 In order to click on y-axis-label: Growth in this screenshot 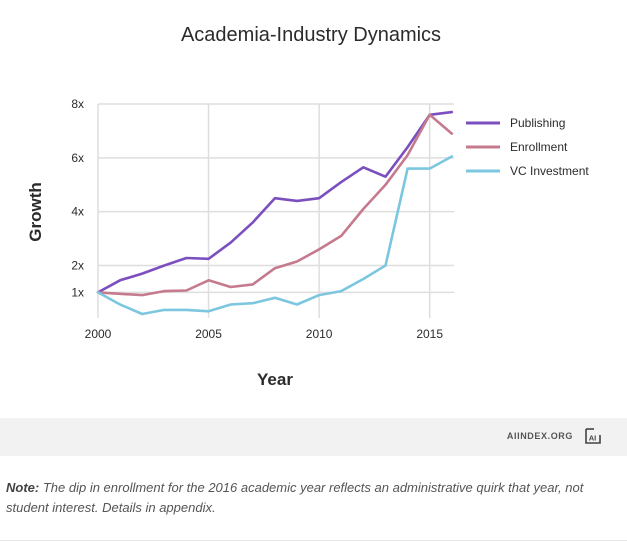, I will do `click(35, 212)`.